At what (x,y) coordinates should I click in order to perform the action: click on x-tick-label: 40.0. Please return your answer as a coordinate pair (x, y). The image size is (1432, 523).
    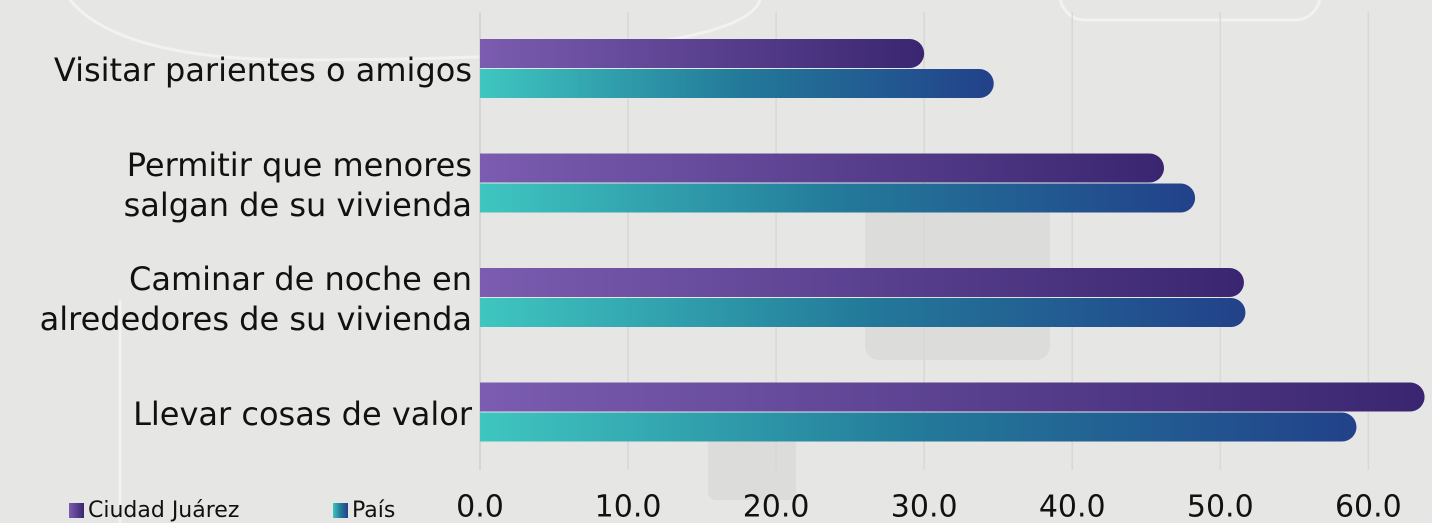
    Looking at the image, I should click on (1072, 506).